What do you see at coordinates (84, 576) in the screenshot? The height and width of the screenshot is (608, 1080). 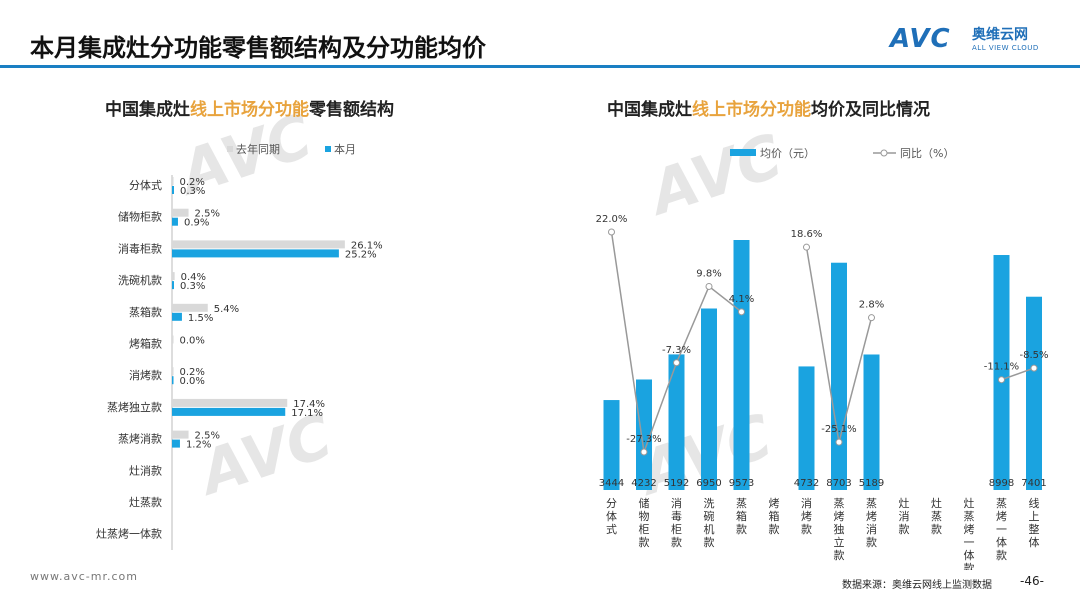 I see `footer-url: www.avc-mr.com` at bounding box center [84, 576].